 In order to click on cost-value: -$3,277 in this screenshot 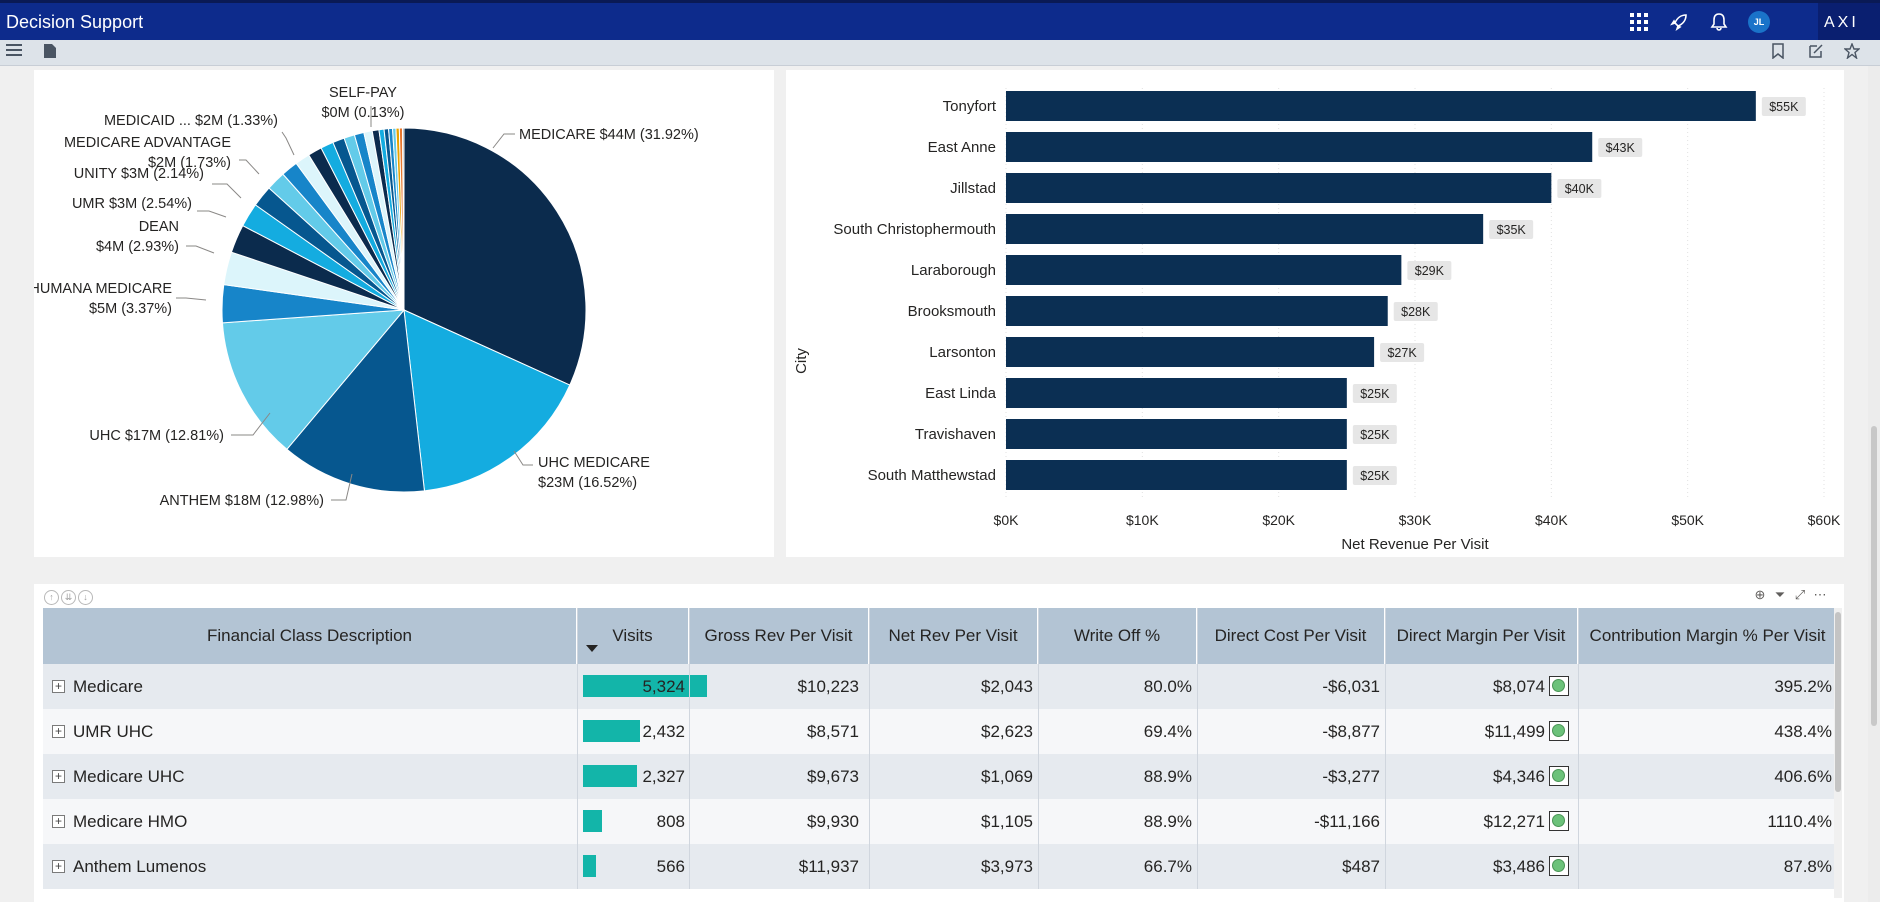, I will do `click(1351, 776)`.